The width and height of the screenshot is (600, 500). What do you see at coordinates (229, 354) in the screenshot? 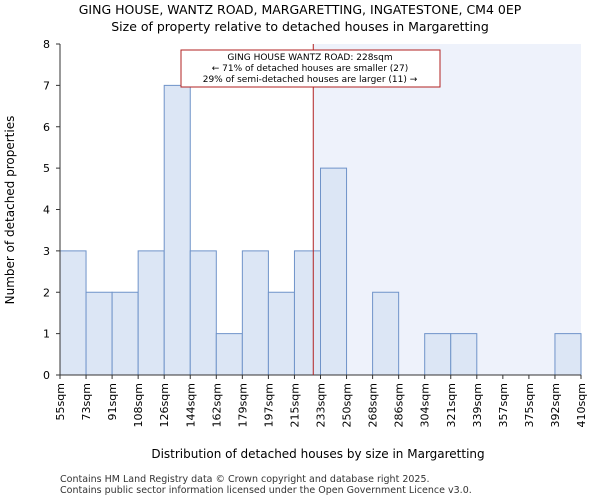
I see `bar-162sqm` at bounding box center [229, 354].